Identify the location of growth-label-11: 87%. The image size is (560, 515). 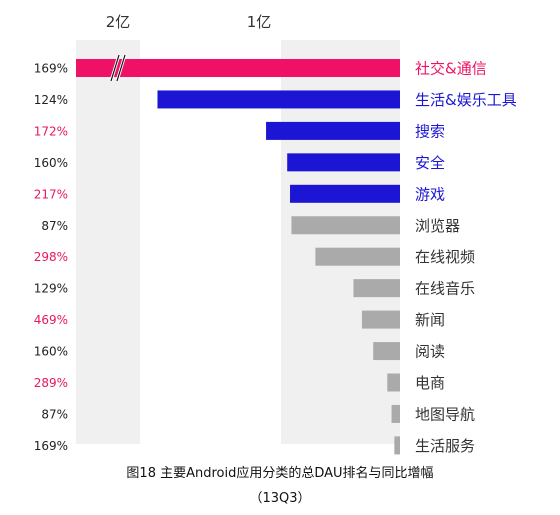
(54, 414).